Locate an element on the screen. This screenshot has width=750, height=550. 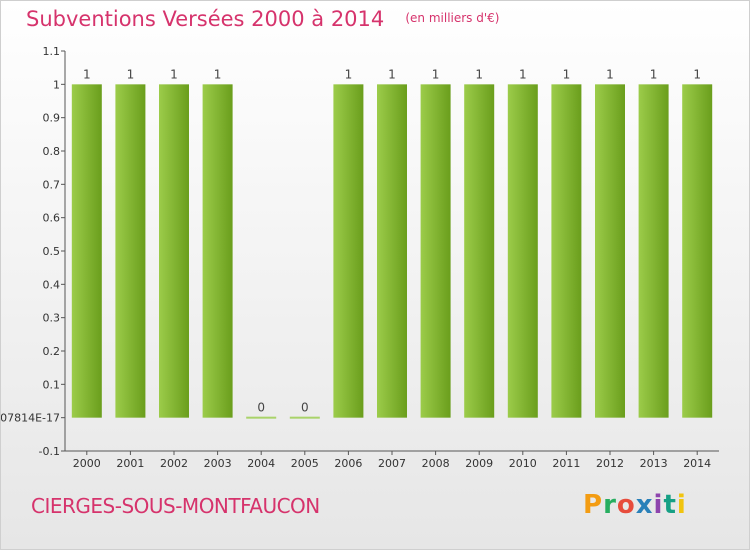
chart-title: Subventions Versées 2000 à 2014 is located at coordinates (205, 19).